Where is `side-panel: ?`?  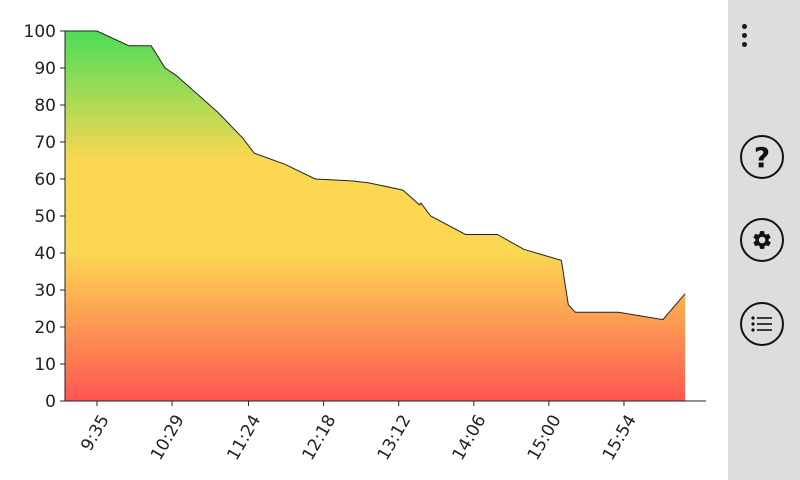 side-panel: ? is located at coordinates (764, 240).